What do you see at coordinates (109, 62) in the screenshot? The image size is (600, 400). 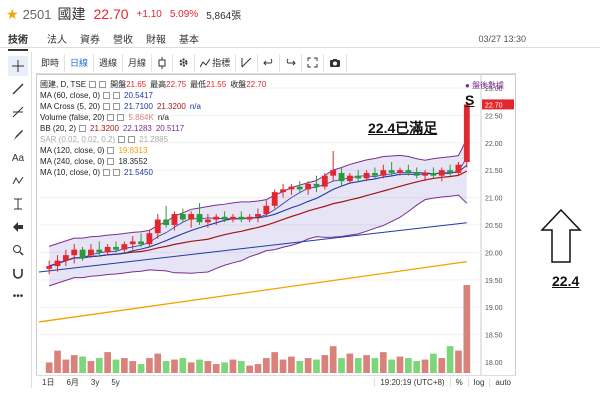 I see `weekly-button: 週線` at bounding box center [109, 62].